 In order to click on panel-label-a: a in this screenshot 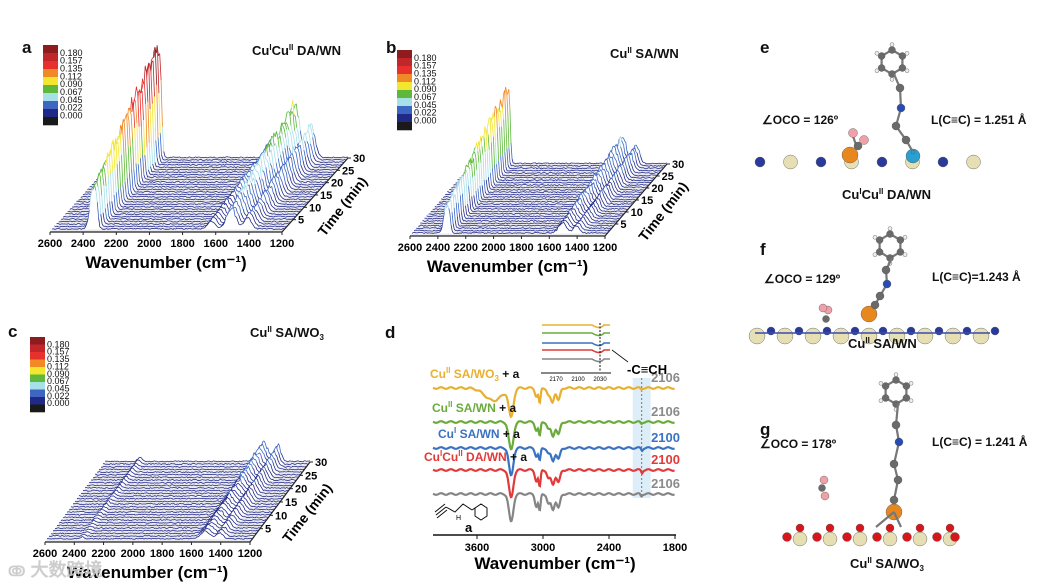, I will do `click(27, 47)`.